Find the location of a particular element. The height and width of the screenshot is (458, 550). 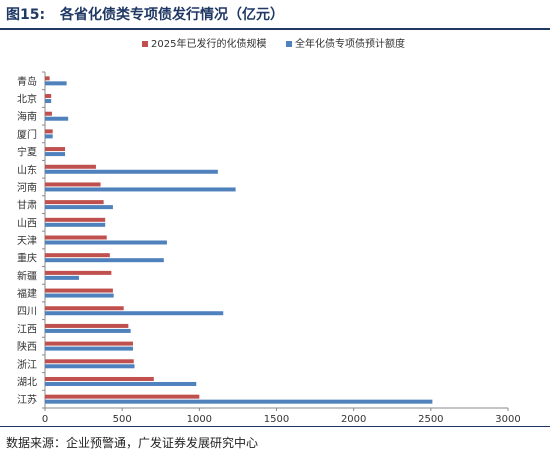

category-label: 宁夏 is located at coordinates (27, 152).